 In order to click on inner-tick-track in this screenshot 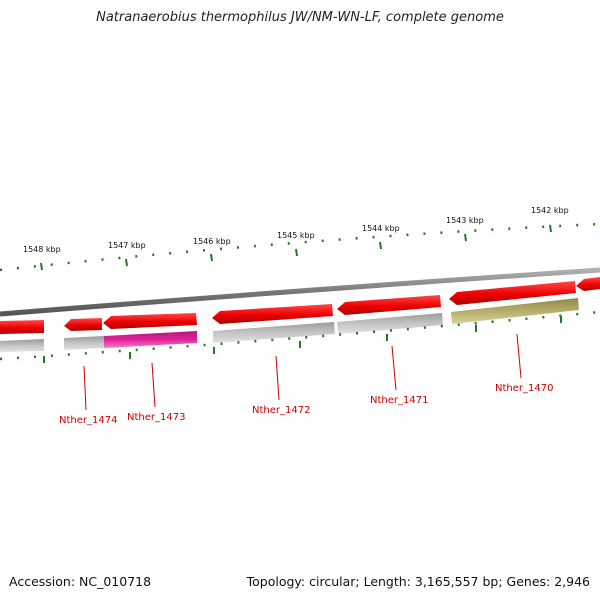, I will do `click(300, 336)`.